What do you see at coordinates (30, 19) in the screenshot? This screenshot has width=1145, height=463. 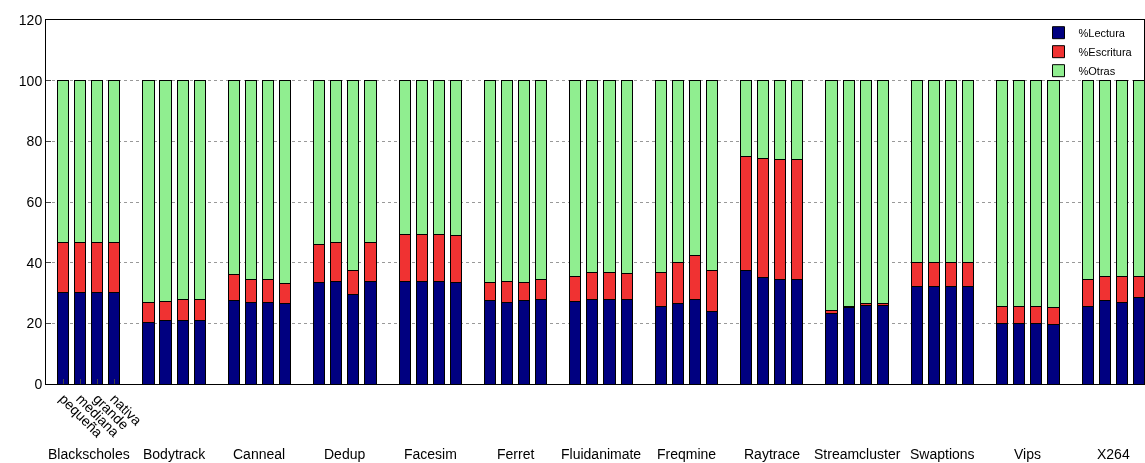 I see `y-tick-label: 120` at bounding box center [30, 19].